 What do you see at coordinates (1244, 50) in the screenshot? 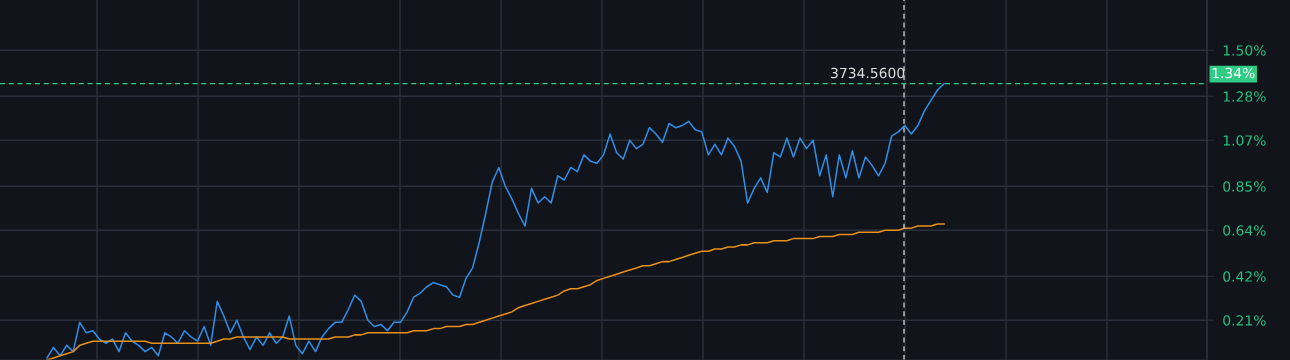
I see `y-tick-label: 1.50%` at bounding box center [1244, 50].